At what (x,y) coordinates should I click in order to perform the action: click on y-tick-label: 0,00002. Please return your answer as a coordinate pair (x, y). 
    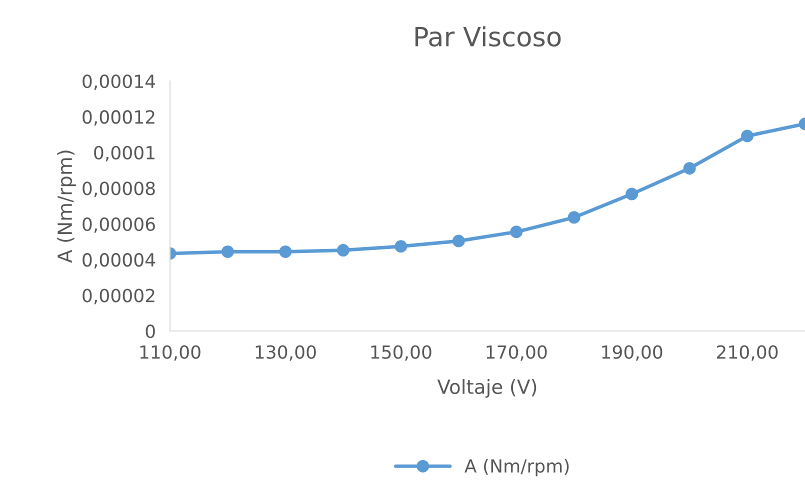
    Looking at the image, I should click on (118, 296).